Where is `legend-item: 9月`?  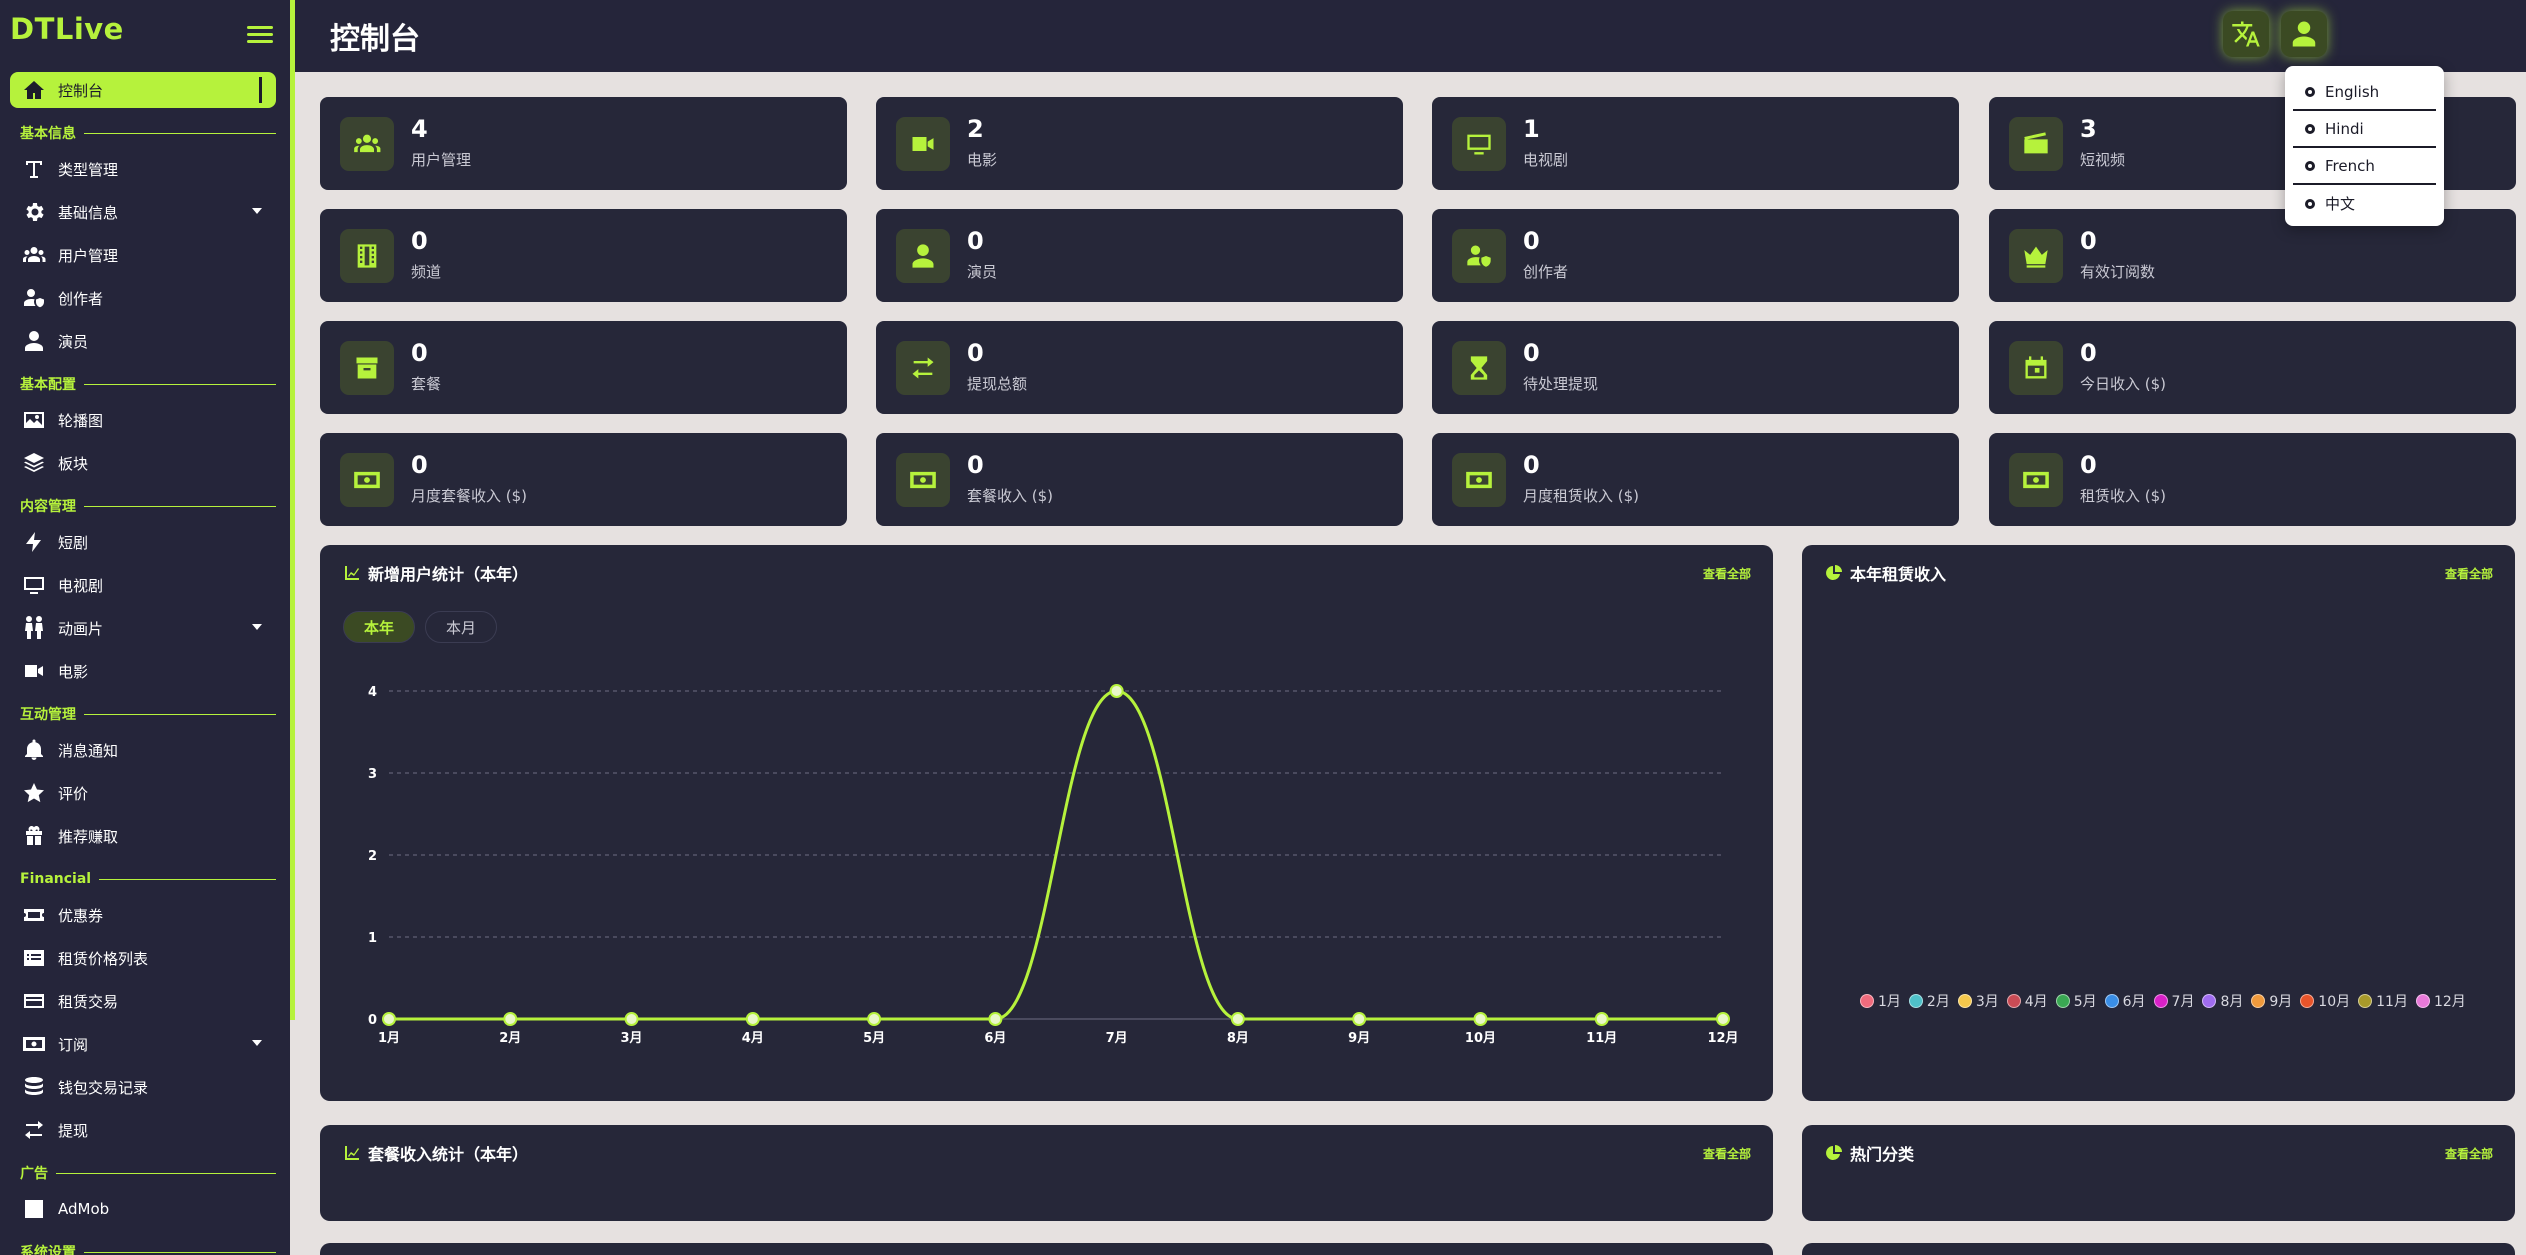
legend-item: 9月 is located at coordinates (2271, 1001).